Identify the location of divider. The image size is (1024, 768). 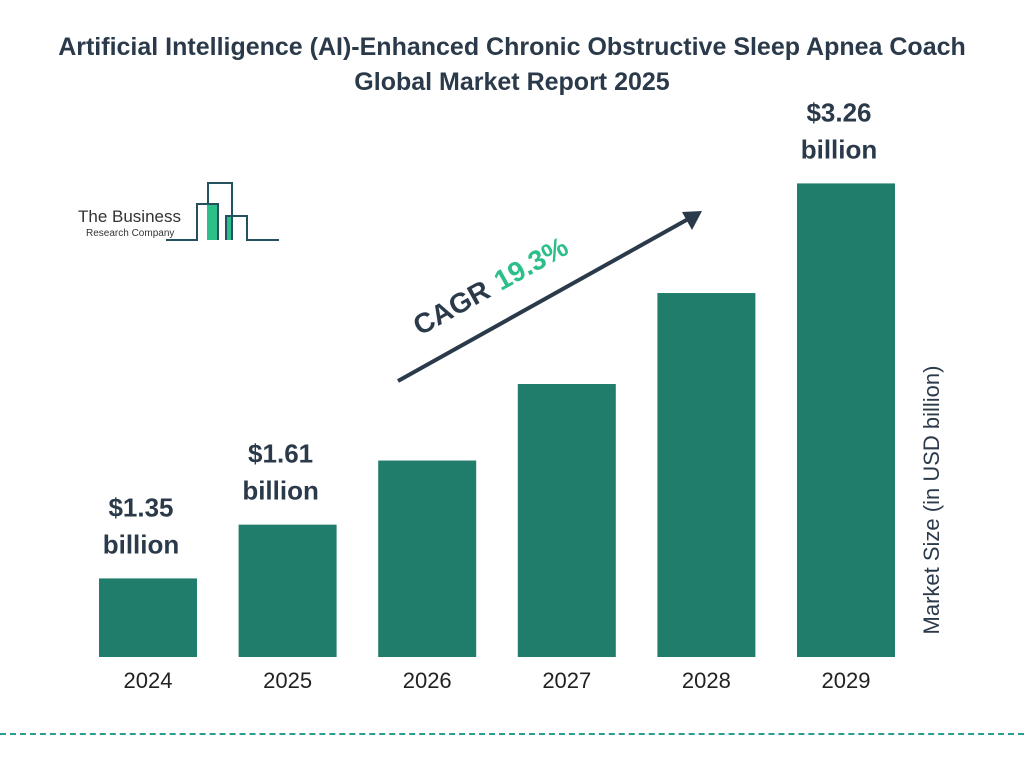
(512, 734).